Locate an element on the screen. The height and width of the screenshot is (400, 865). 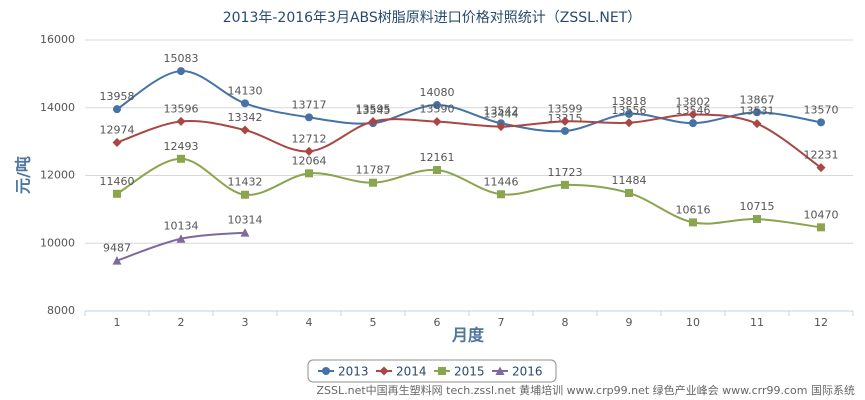
x-tick-label: 5 is located at coordinates (373, 322).